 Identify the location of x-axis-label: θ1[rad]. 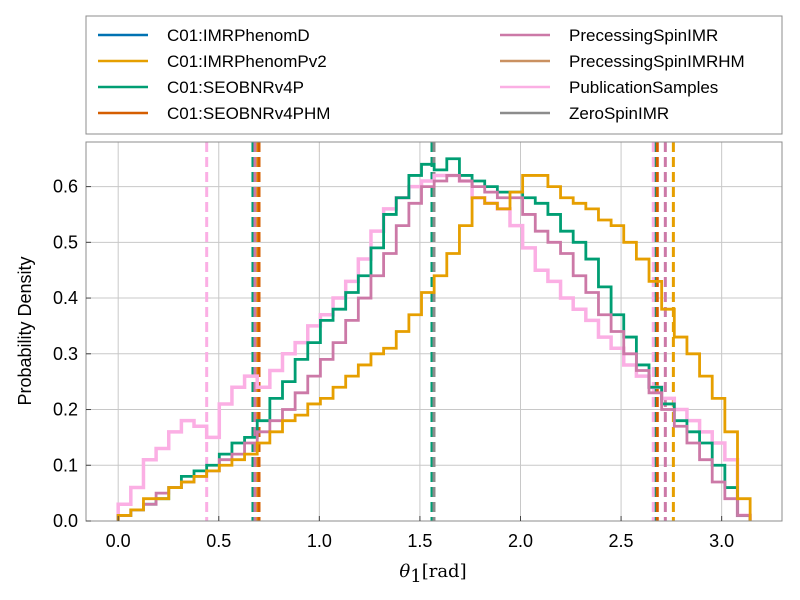
(432, 574).